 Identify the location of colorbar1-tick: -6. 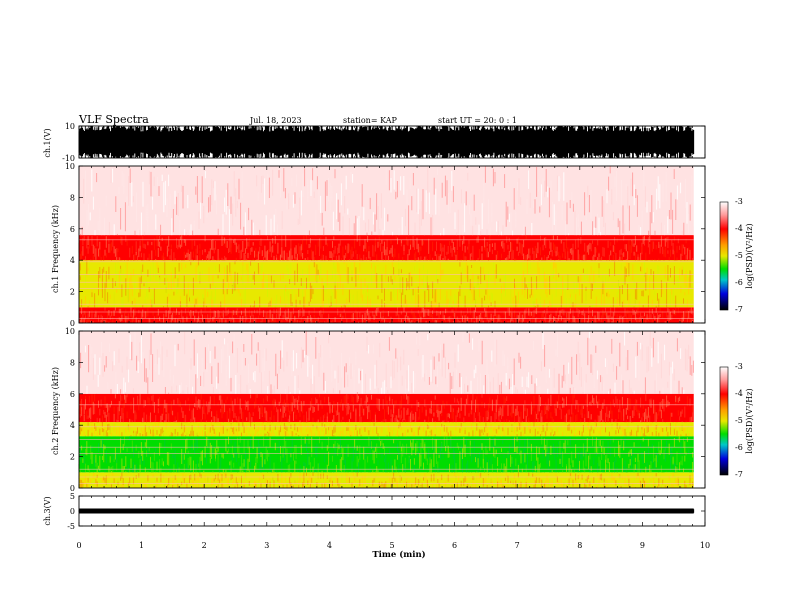
(739, 282).